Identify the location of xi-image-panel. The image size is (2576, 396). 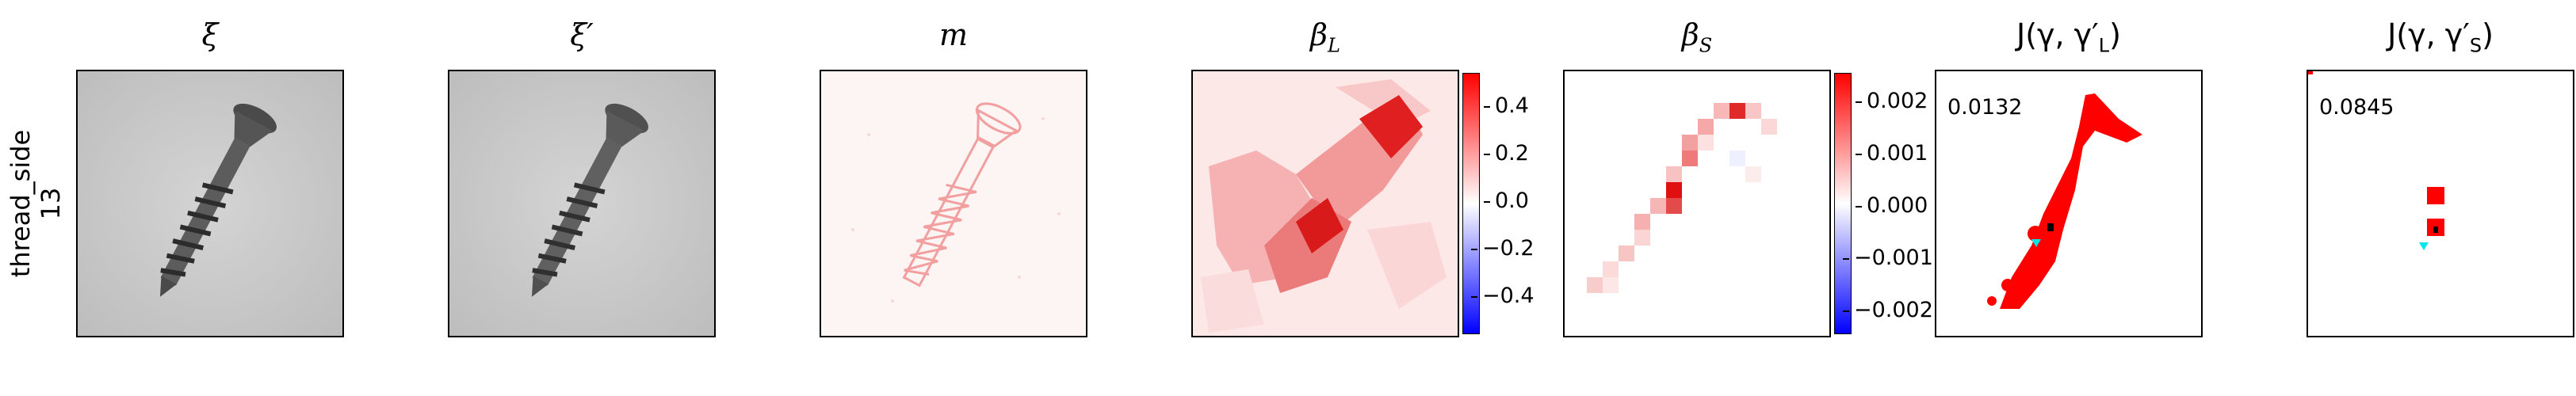
(210, 203).